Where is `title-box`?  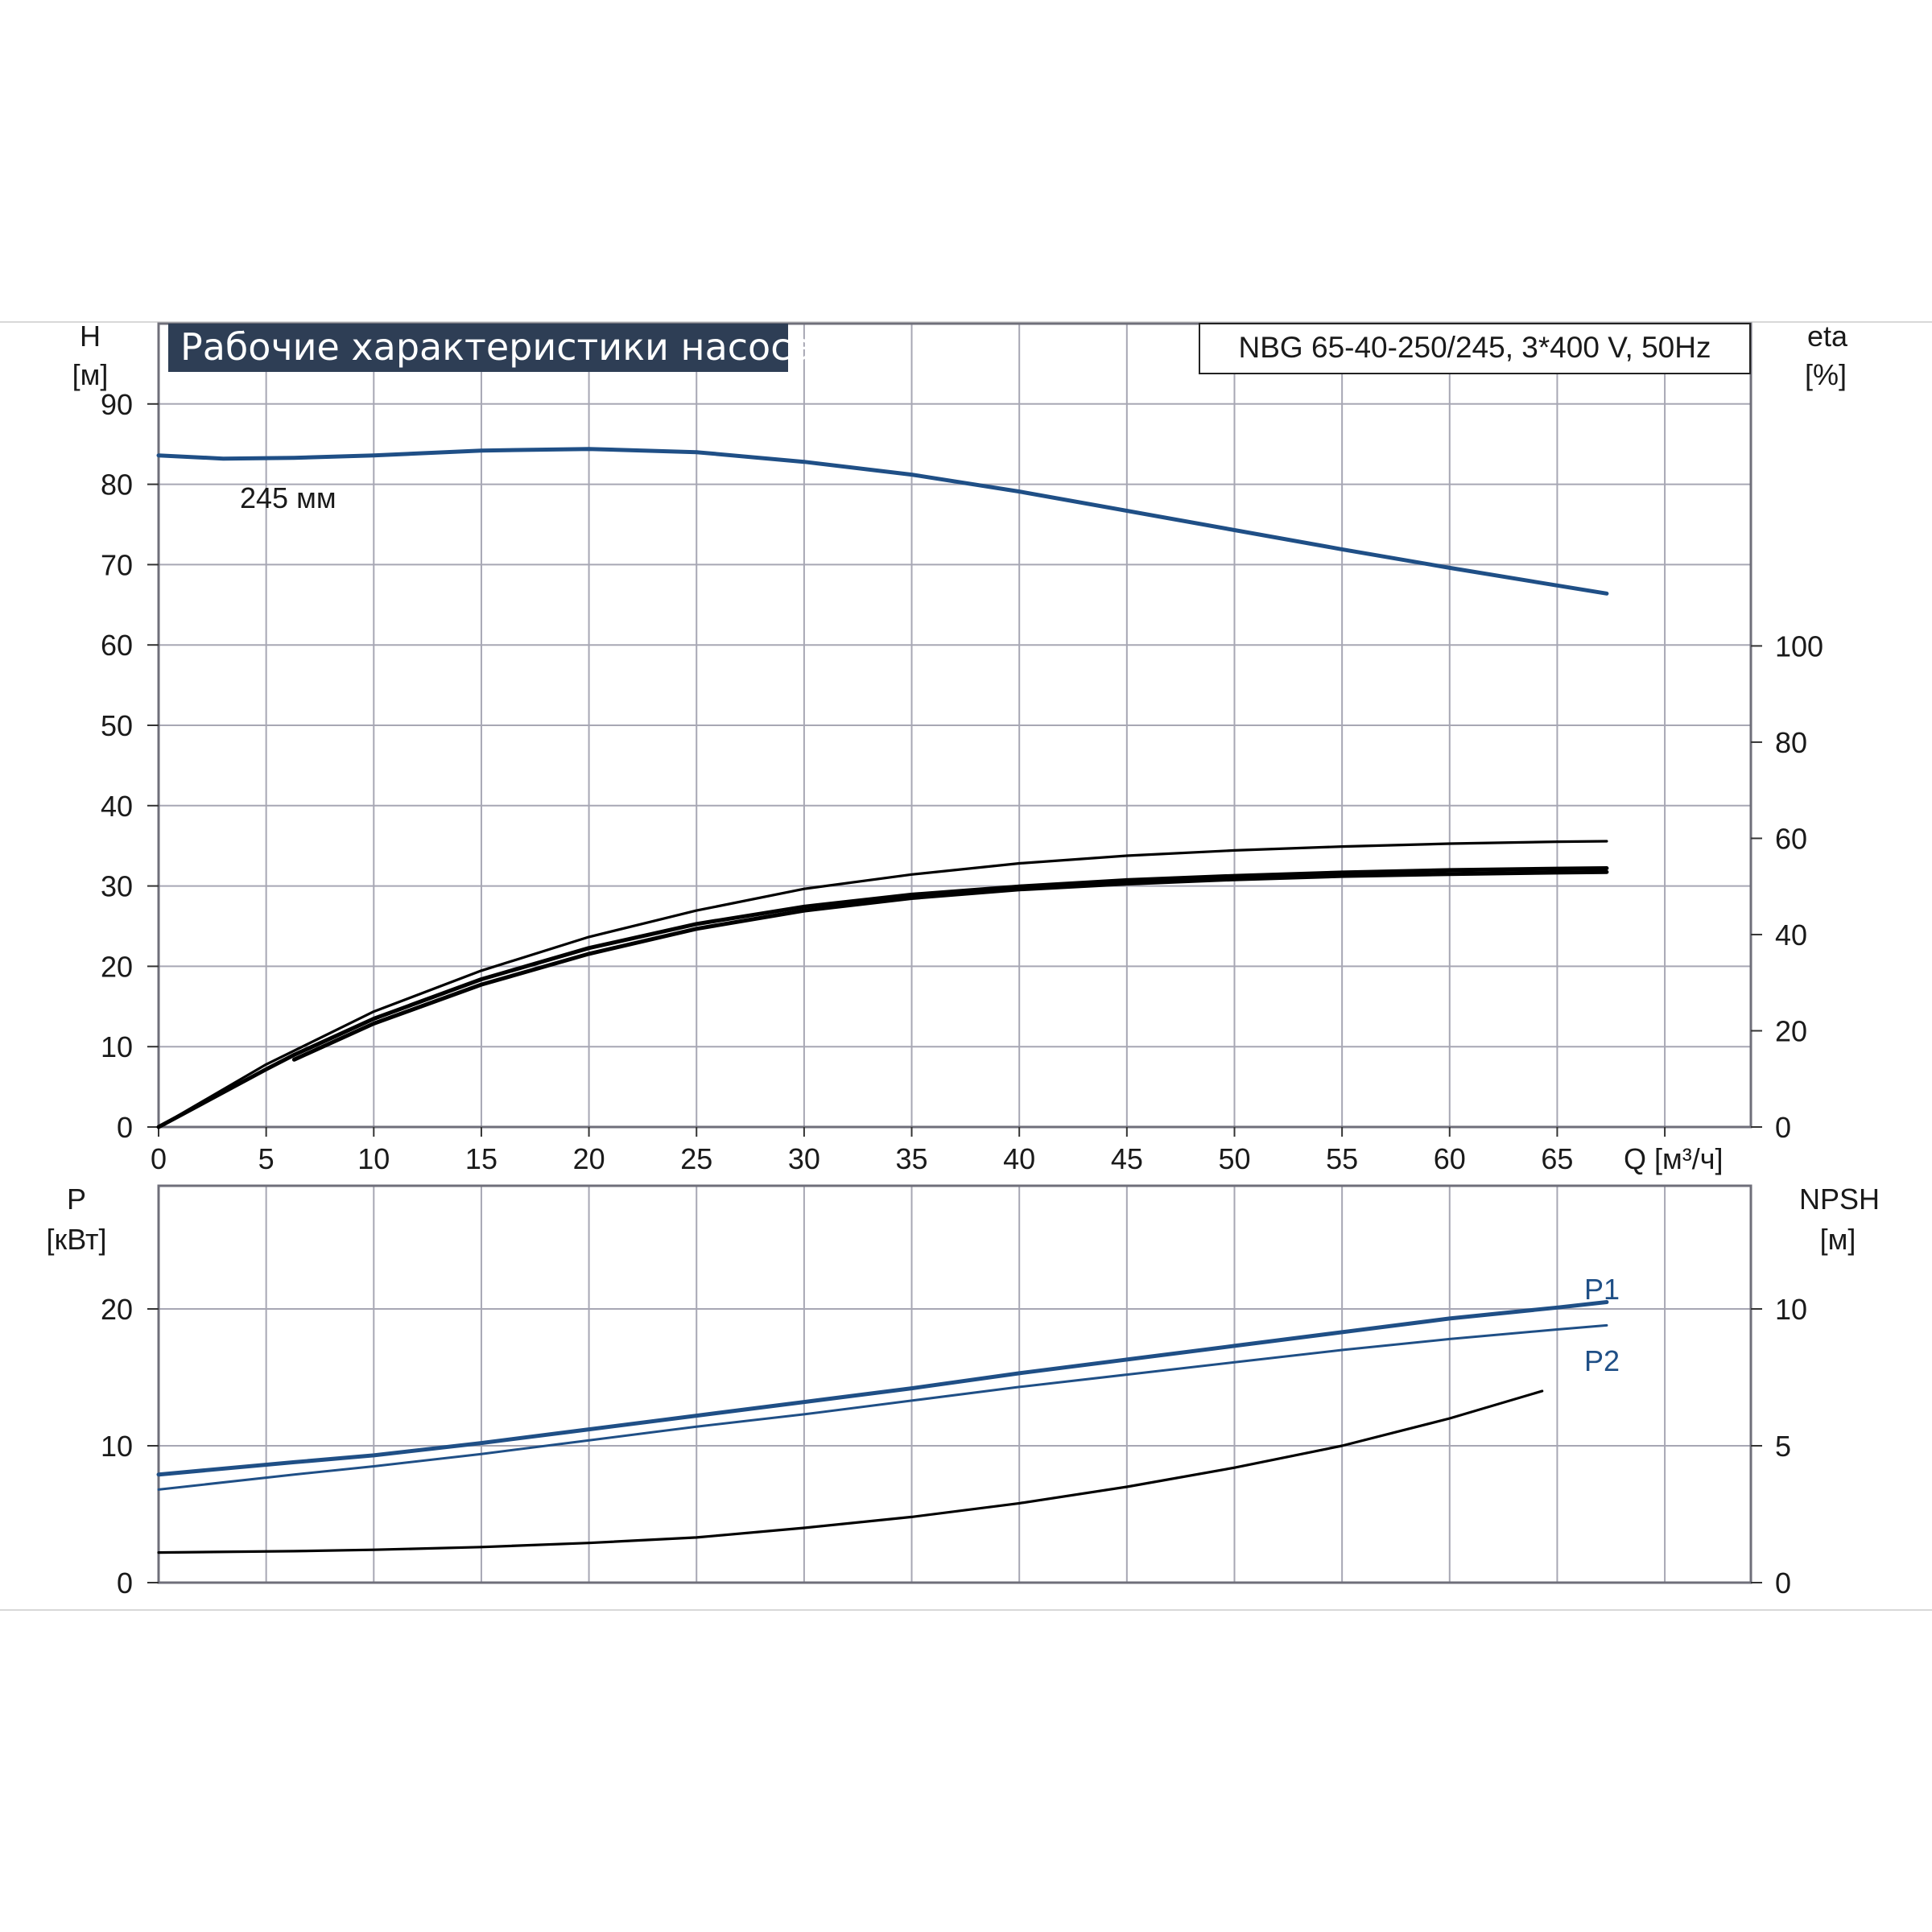
title-box is located at coordinates (478, 348).